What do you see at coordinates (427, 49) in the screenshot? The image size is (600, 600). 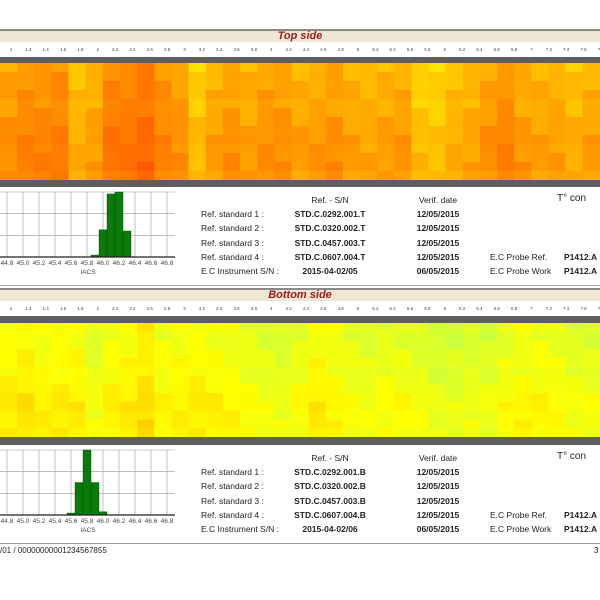 I see `axis-tick-label: 5.8` at bounding box center [427, 49].